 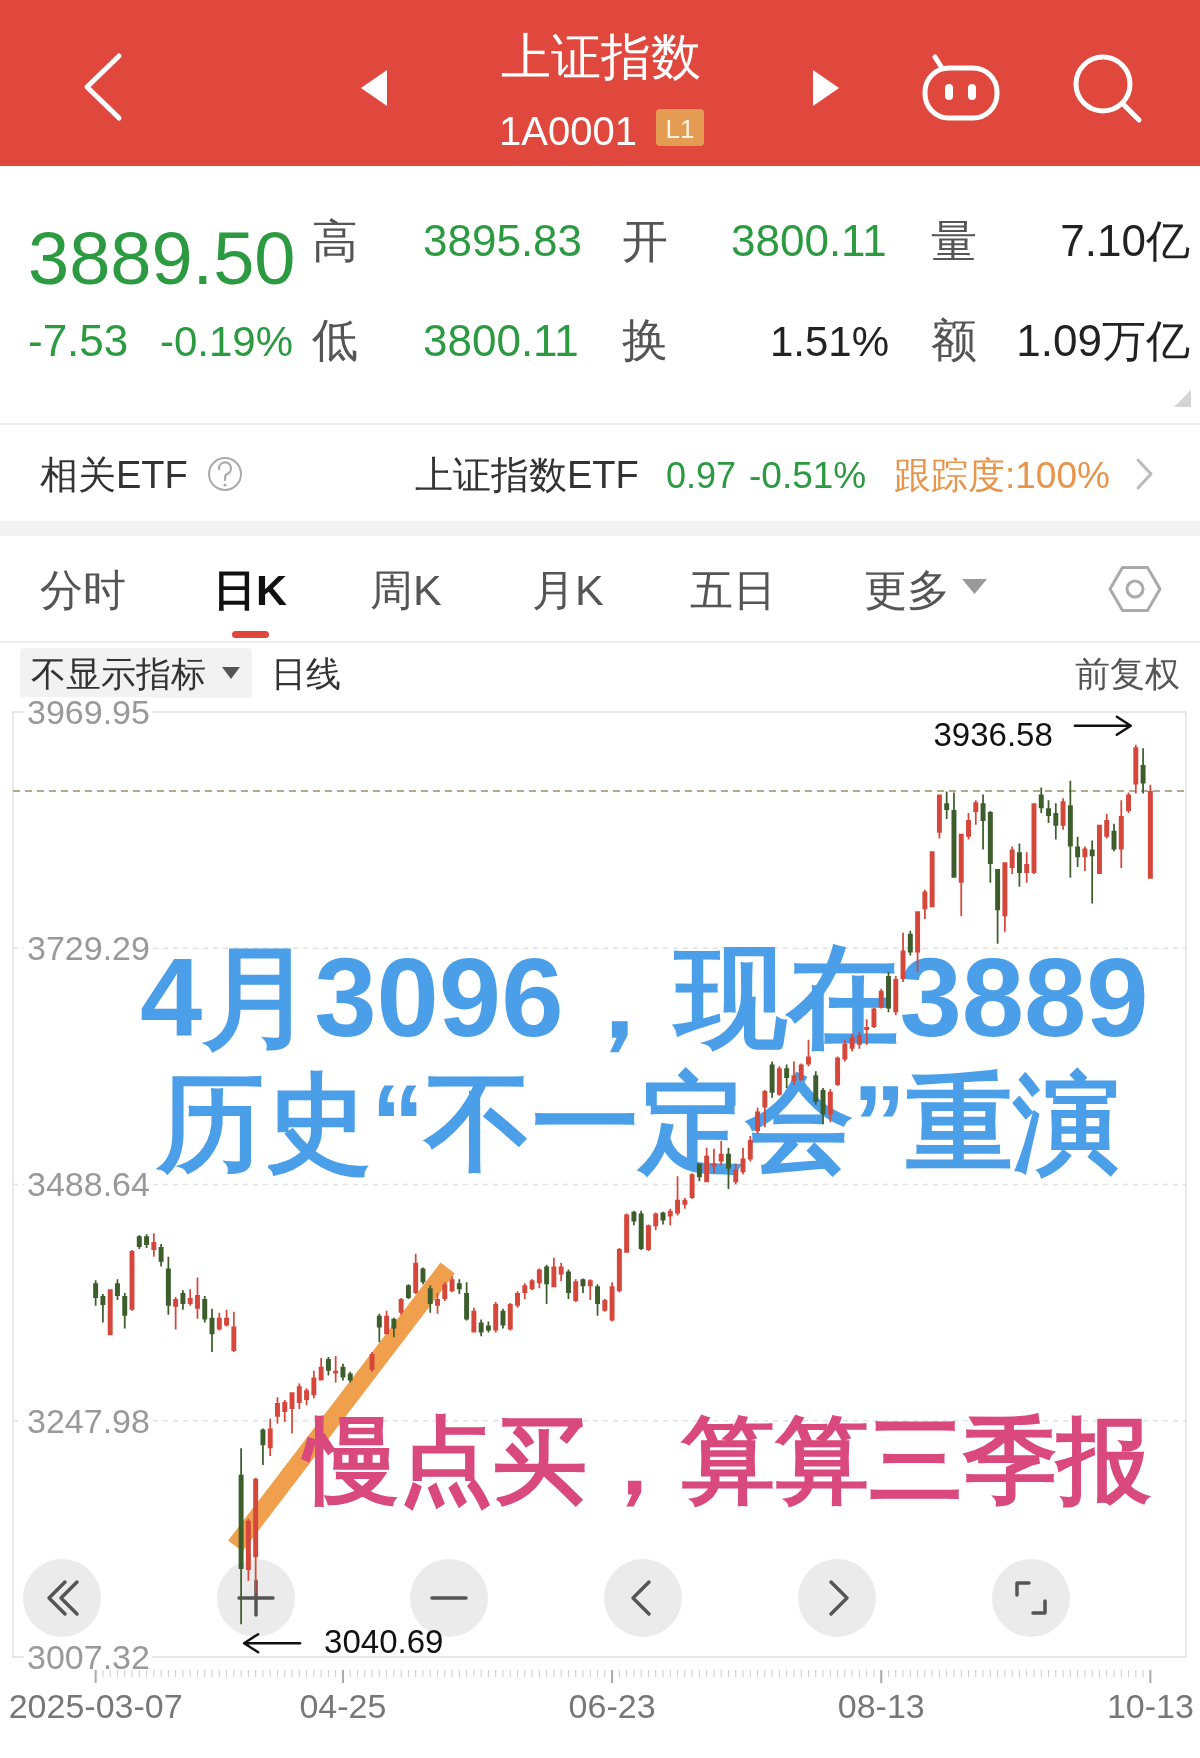 What do you see at coordinates (406, 590) in the screenshot?
I see `text: 周K` at bounding box center [406, 590].